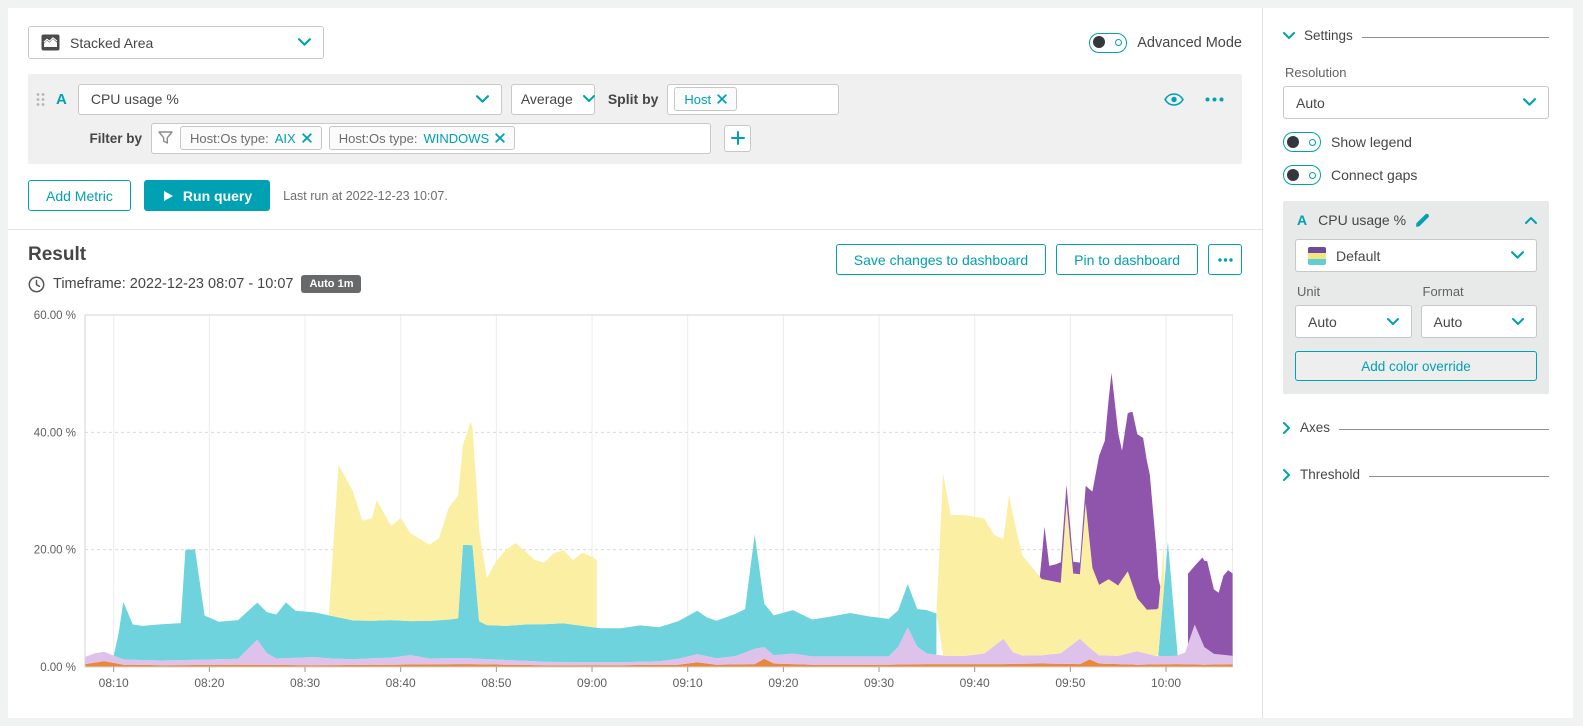  What do you see at coordinates (546, 99) in the screenshot?
I see `aggregation-value: Average` at bounding box center [546, 99].